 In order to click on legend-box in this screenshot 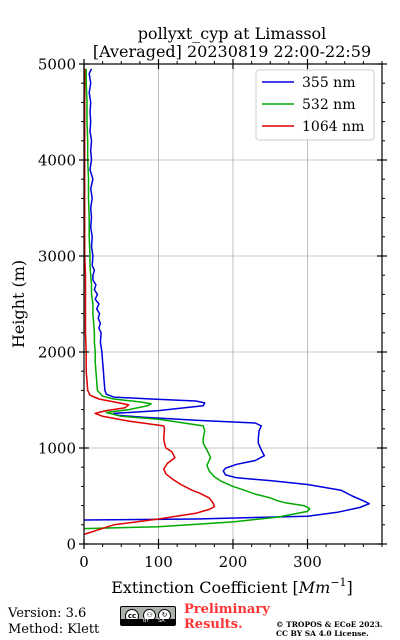, I will do `click(315, 105)`.